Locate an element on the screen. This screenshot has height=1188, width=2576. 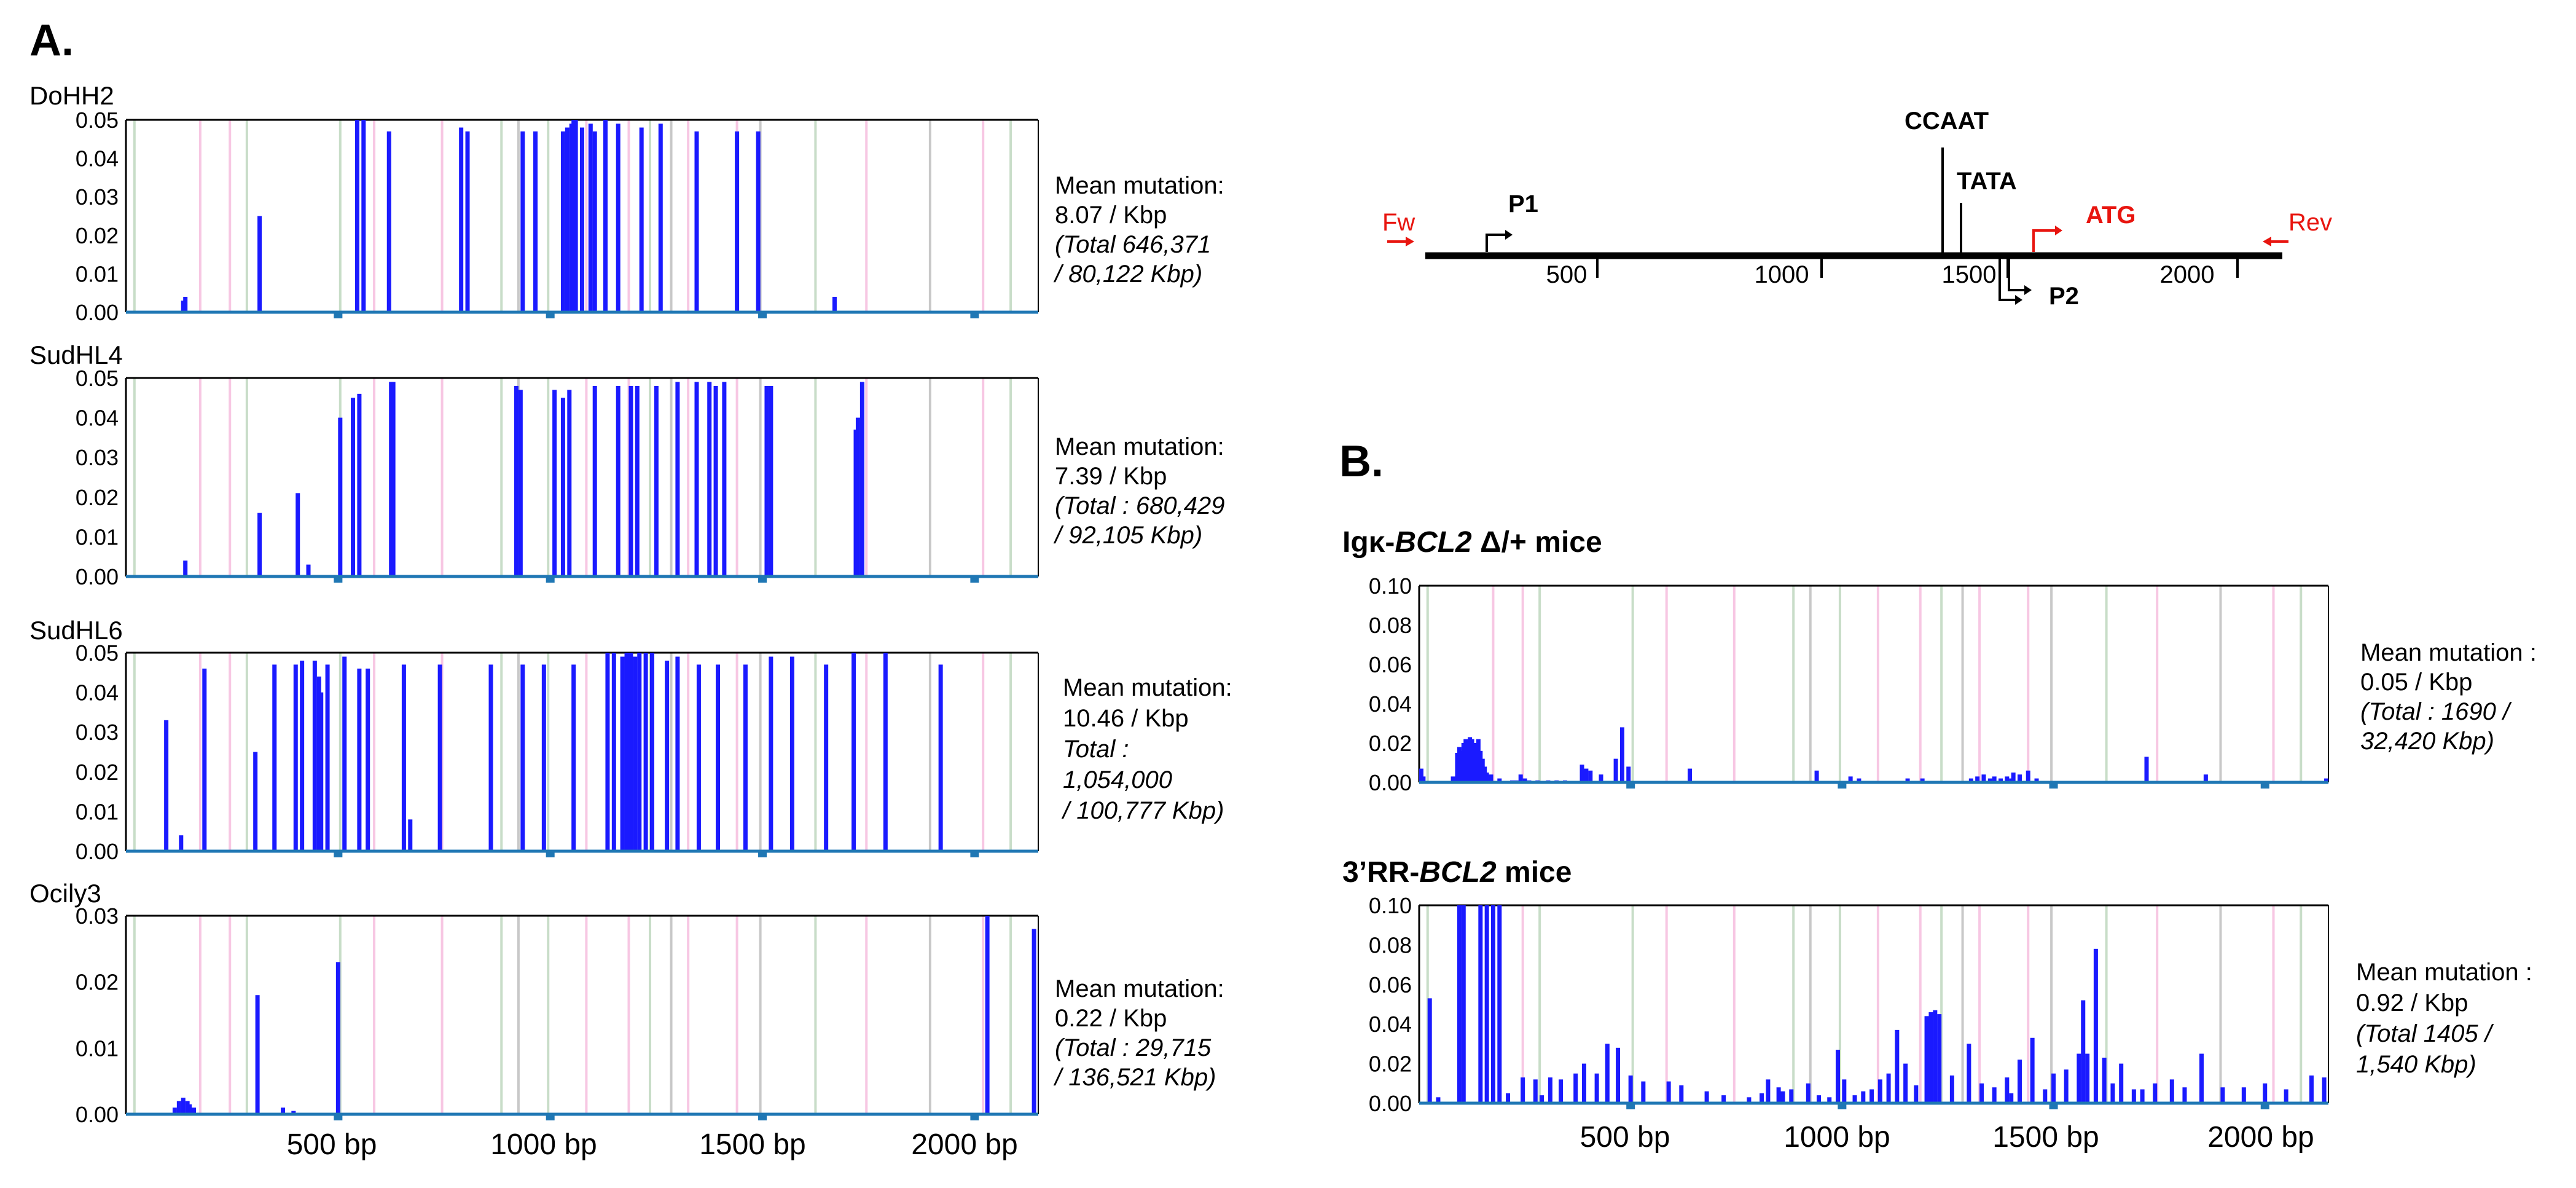
mean-mutation-text: Mean mutation: is located at coordinates (1139, 185).